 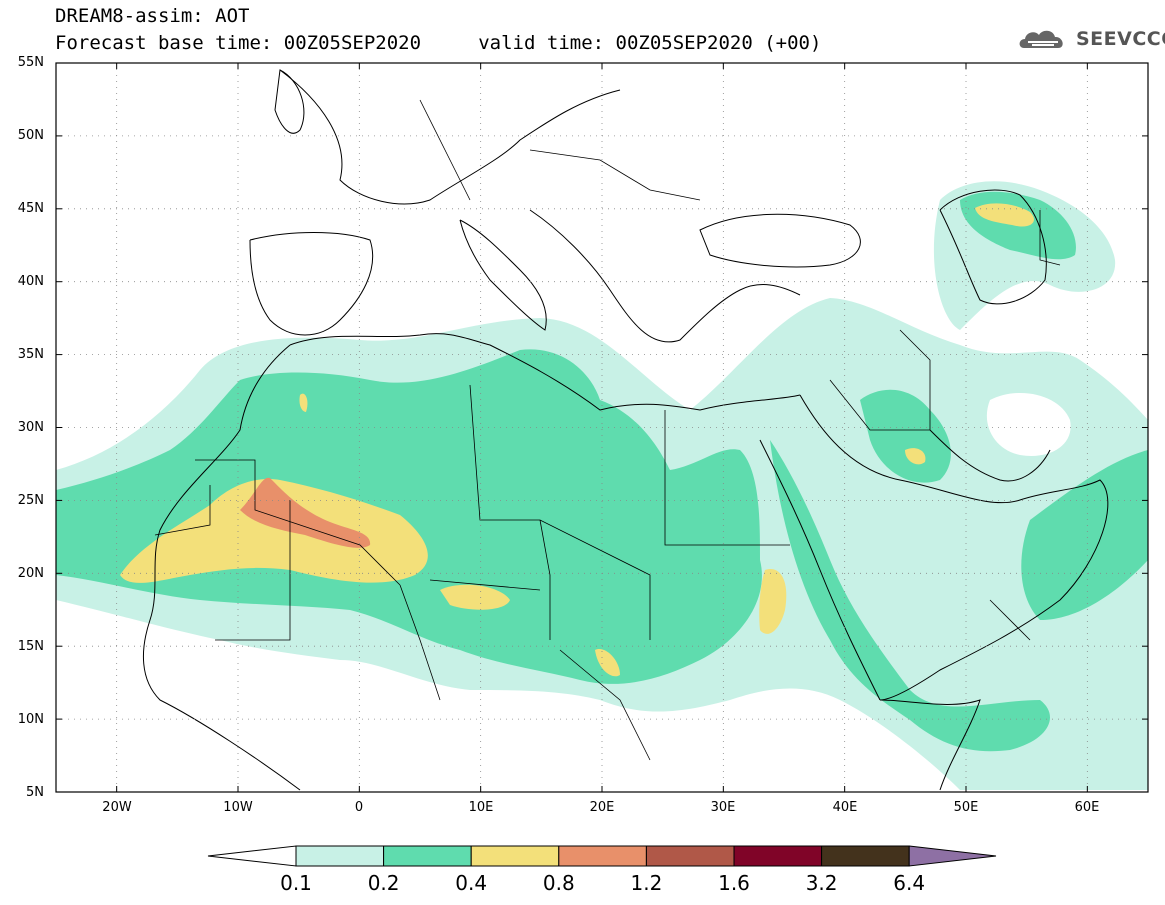 I want to click on lat-label: 20N, so click(x=30, y=573).